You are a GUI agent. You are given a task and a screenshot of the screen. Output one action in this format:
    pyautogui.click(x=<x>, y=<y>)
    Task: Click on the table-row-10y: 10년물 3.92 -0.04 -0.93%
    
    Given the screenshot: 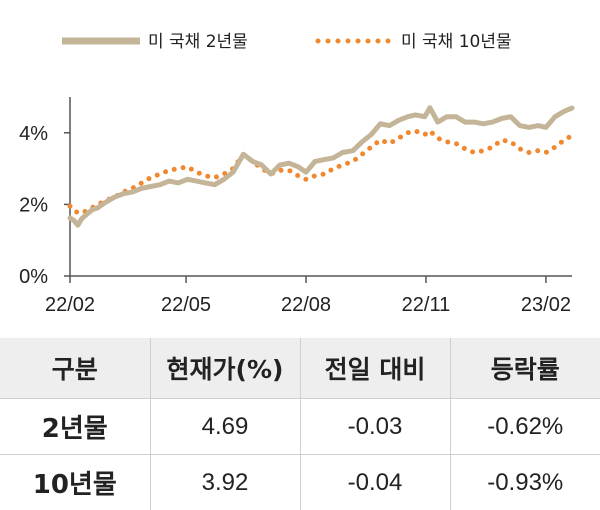 What is the action you would take?
    pyautogui.click(x=300, y=482)
    